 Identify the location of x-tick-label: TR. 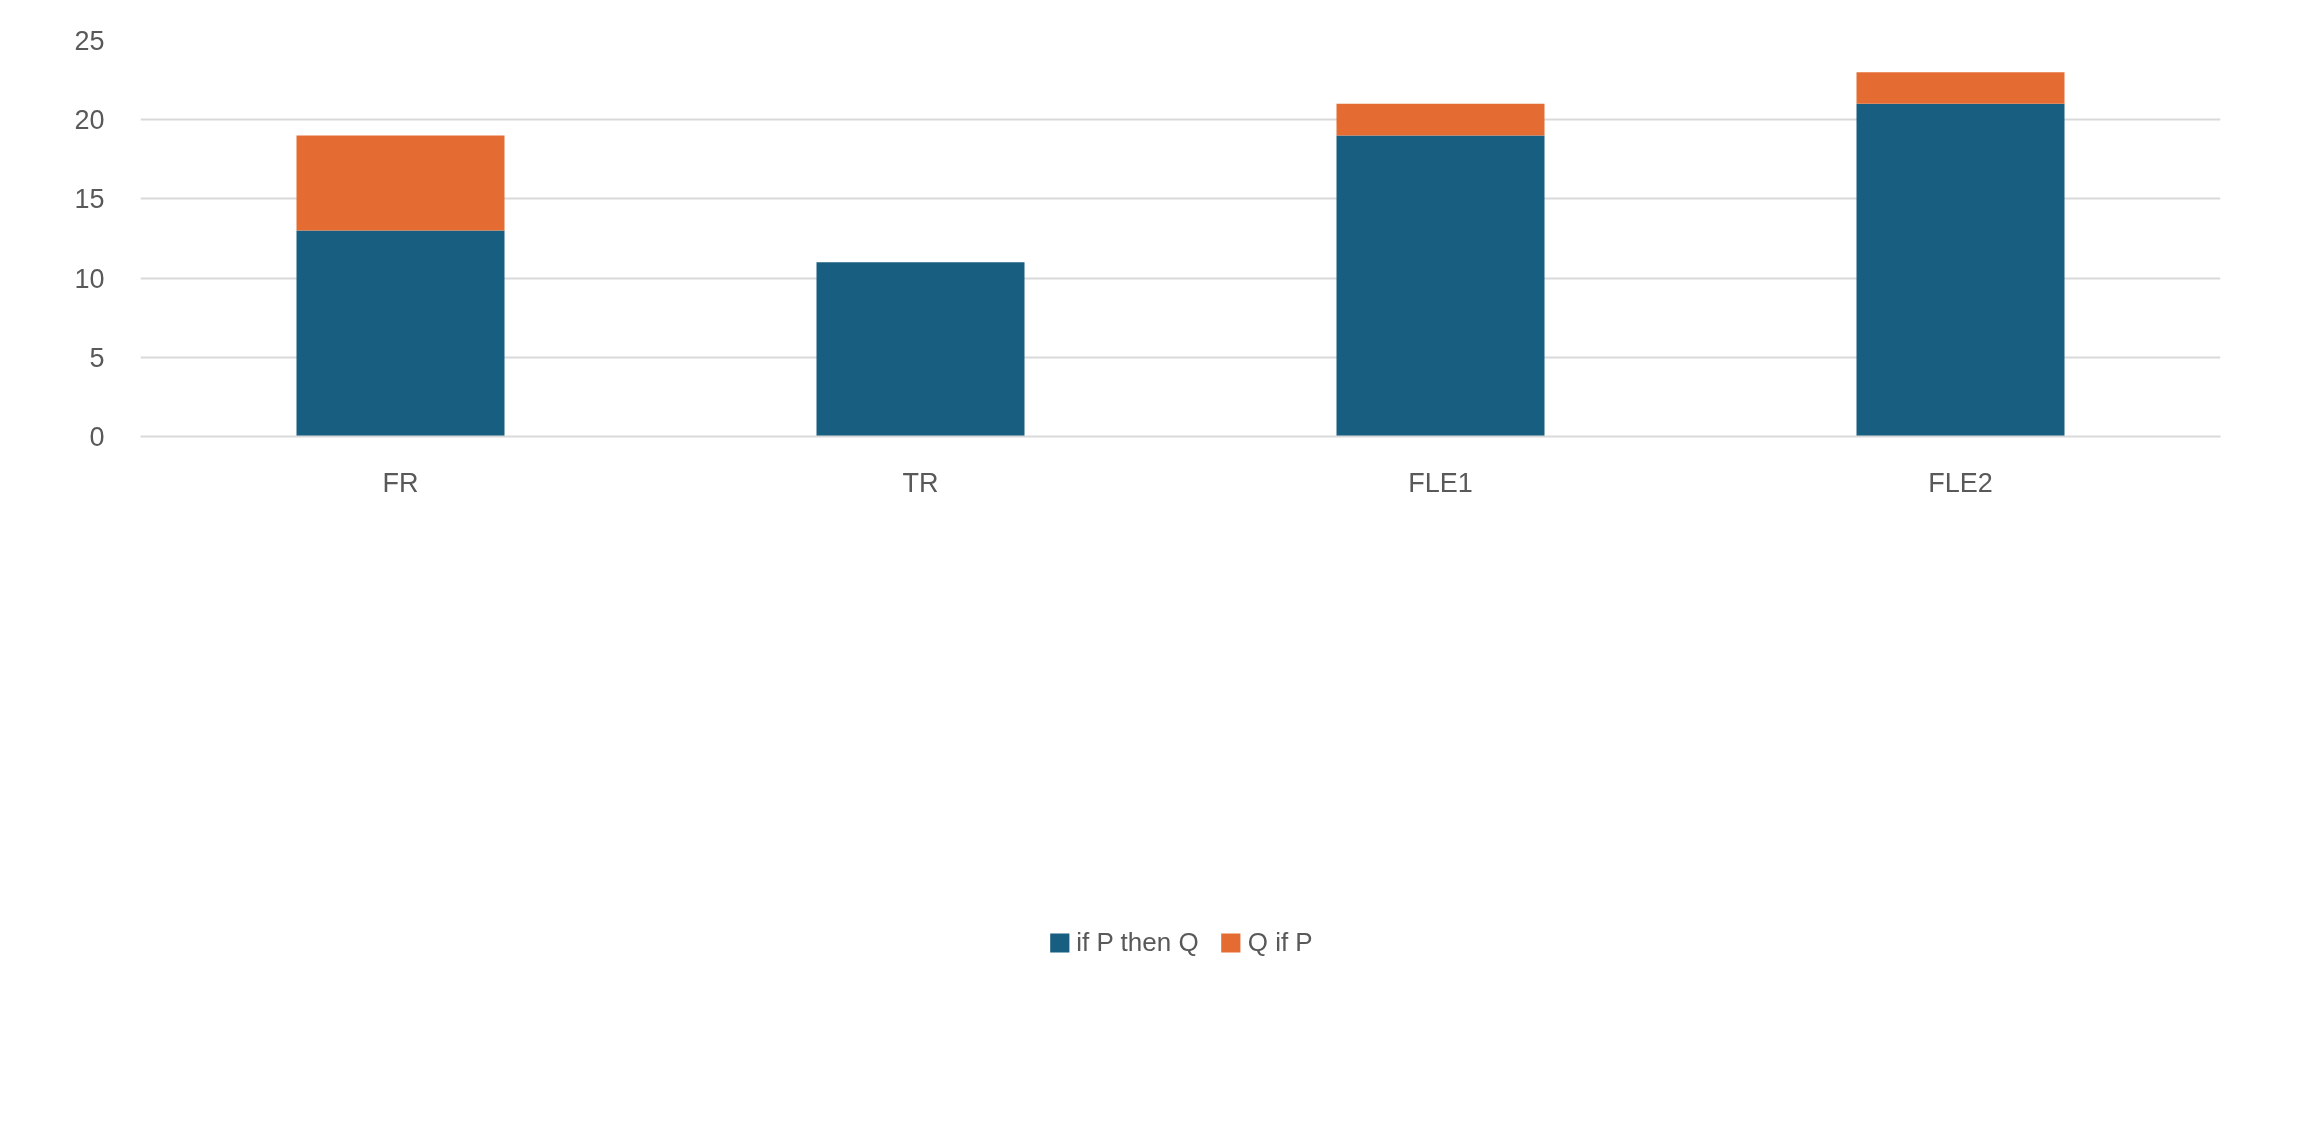
(920, 482).